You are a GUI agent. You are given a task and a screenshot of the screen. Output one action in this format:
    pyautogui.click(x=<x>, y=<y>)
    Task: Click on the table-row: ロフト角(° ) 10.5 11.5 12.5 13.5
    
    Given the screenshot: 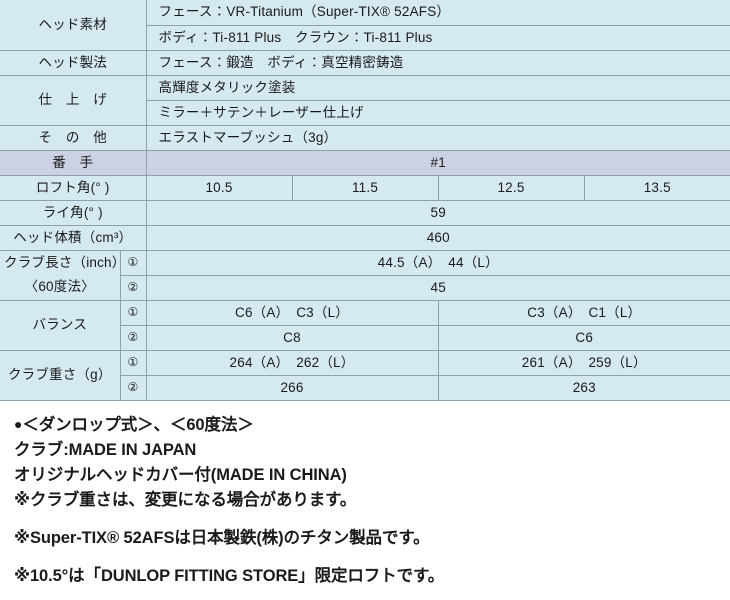 What is the action you would take?
    pyautogui.click(x=365, y=188)
    